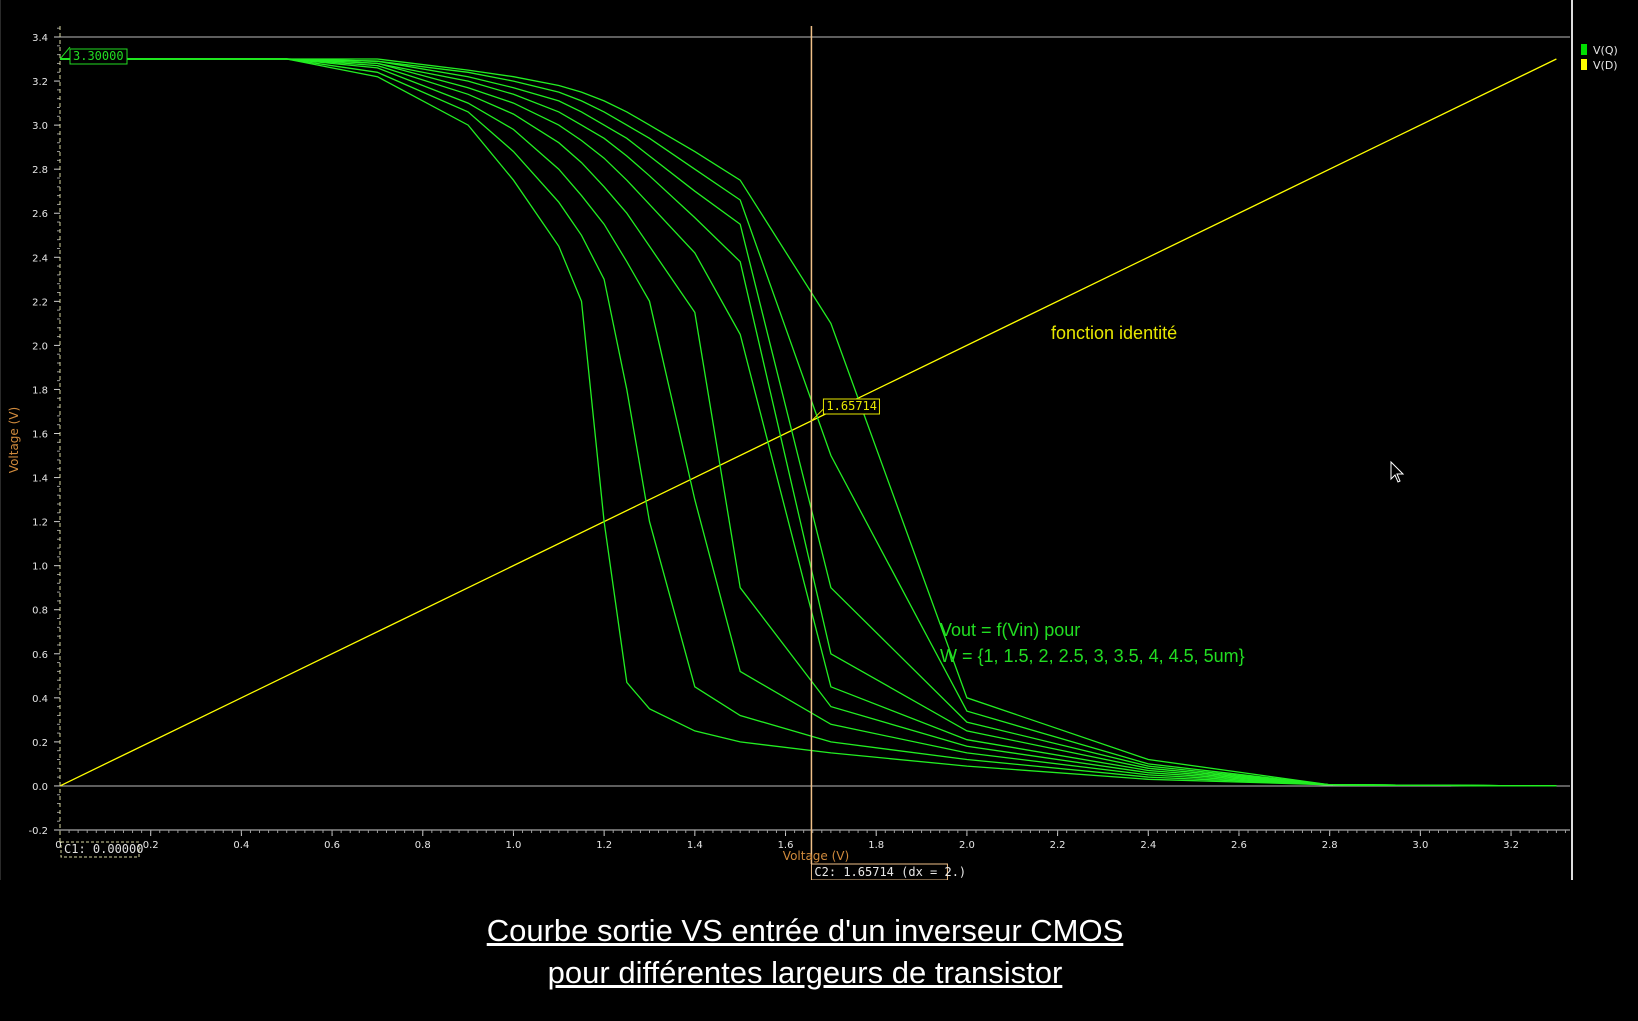  I want to click on identity-annotation: fonction identité, so click(1114, 333).